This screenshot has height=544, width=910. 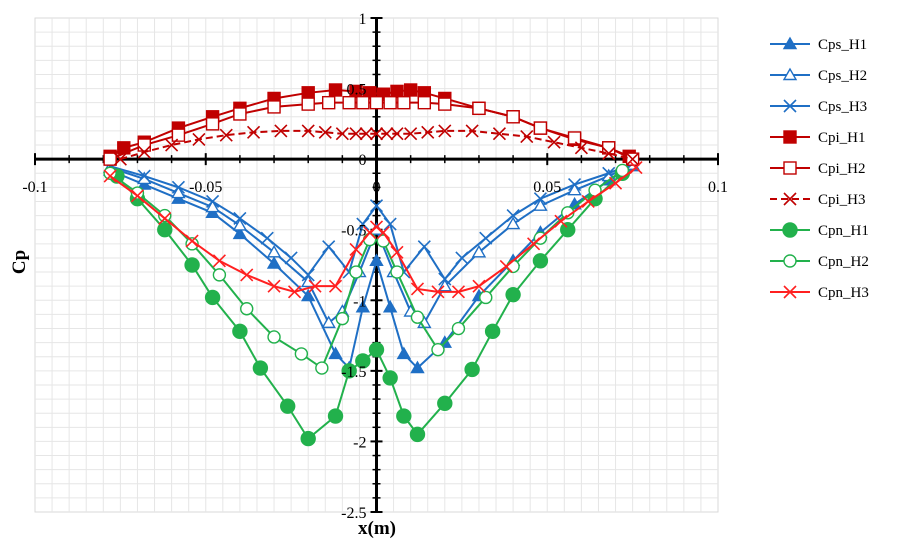 I want to click on legend-label: Cpi_H2, so click(x=842, y=169).